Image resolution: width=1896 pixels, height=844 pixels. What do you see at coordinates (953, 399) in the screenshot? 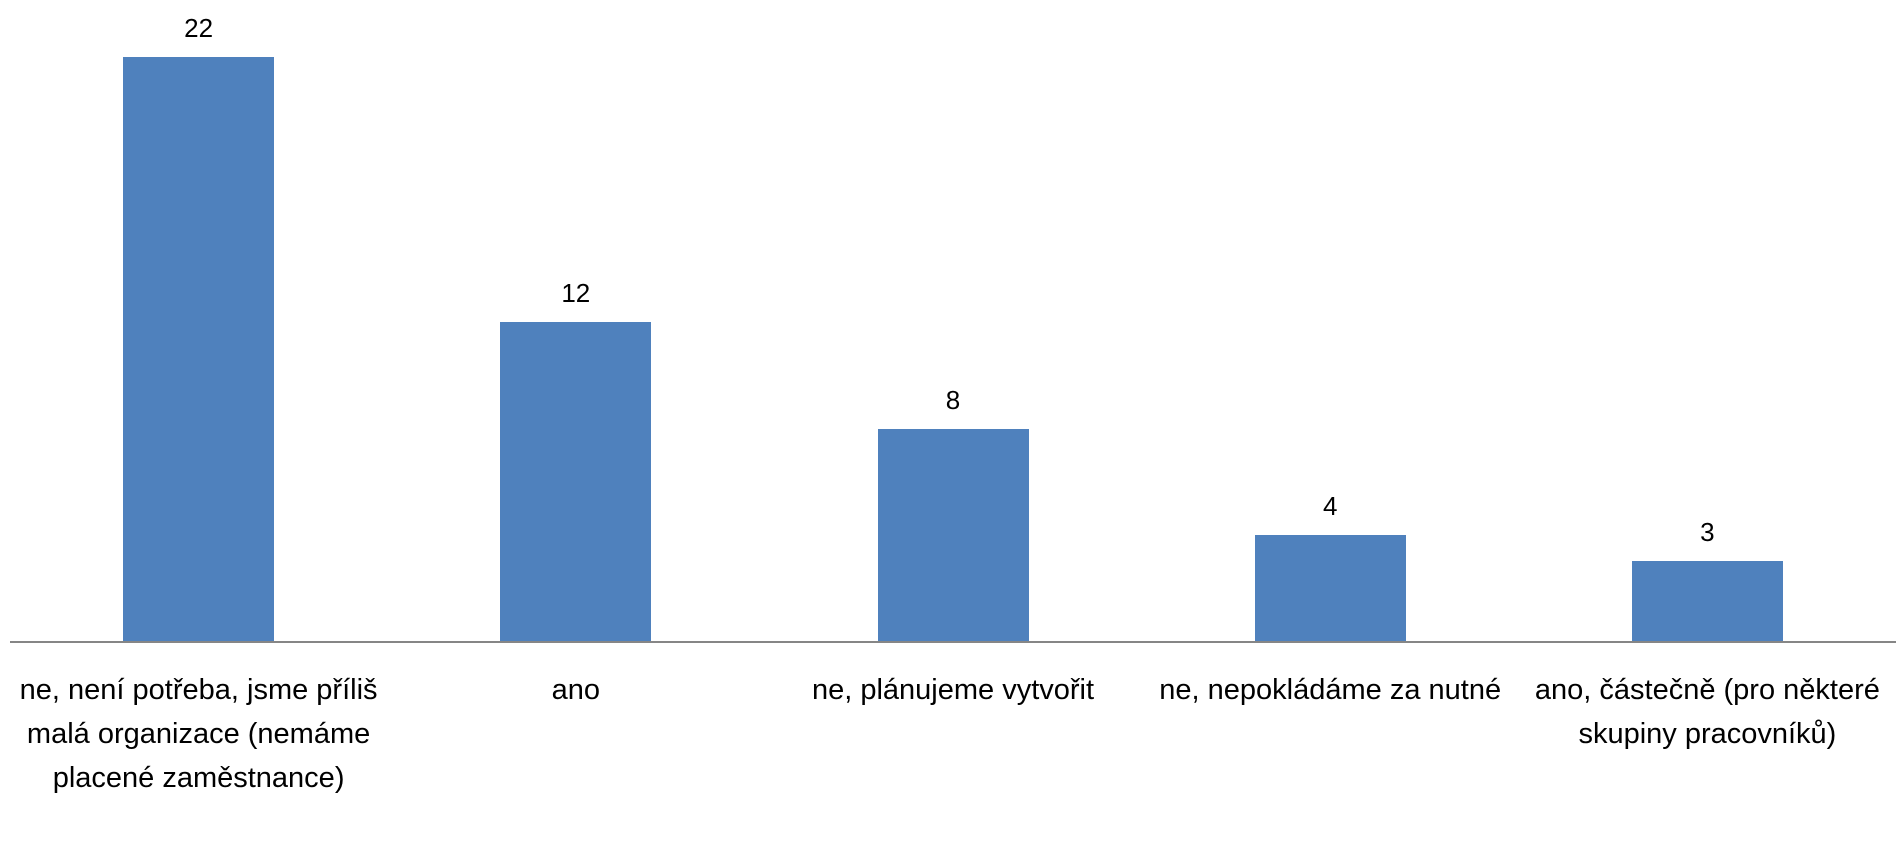
I see `data-label: 8` at bounding box center [953, 399].